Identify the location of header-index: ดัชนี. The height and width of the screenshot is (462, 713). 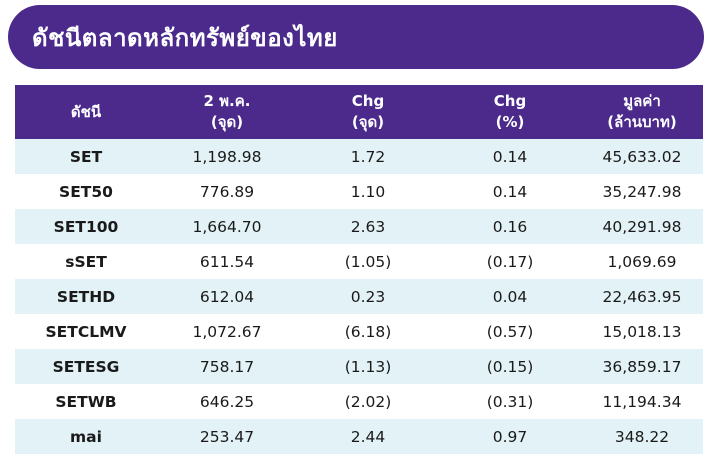
(86, 112).